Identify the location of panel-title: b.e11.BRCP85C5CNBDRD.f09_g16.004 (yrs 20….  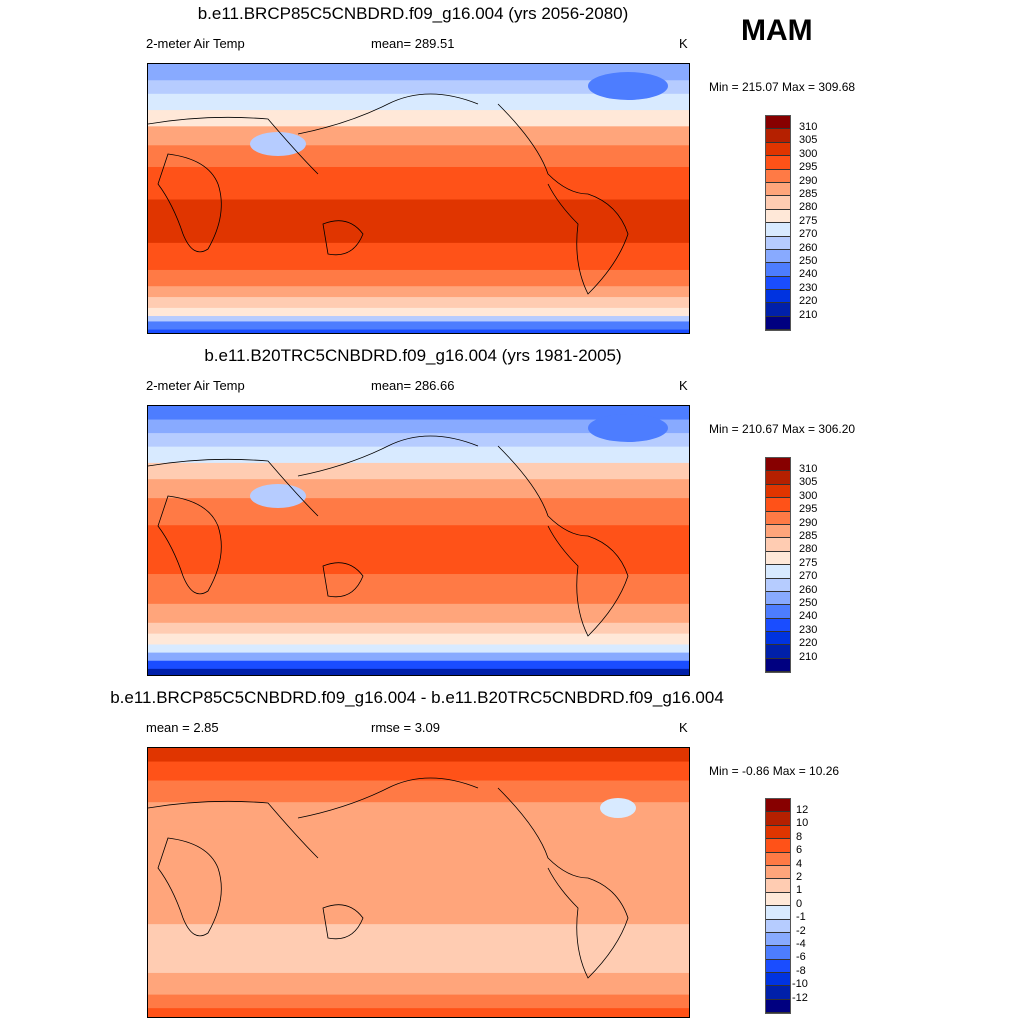
(413, 13).